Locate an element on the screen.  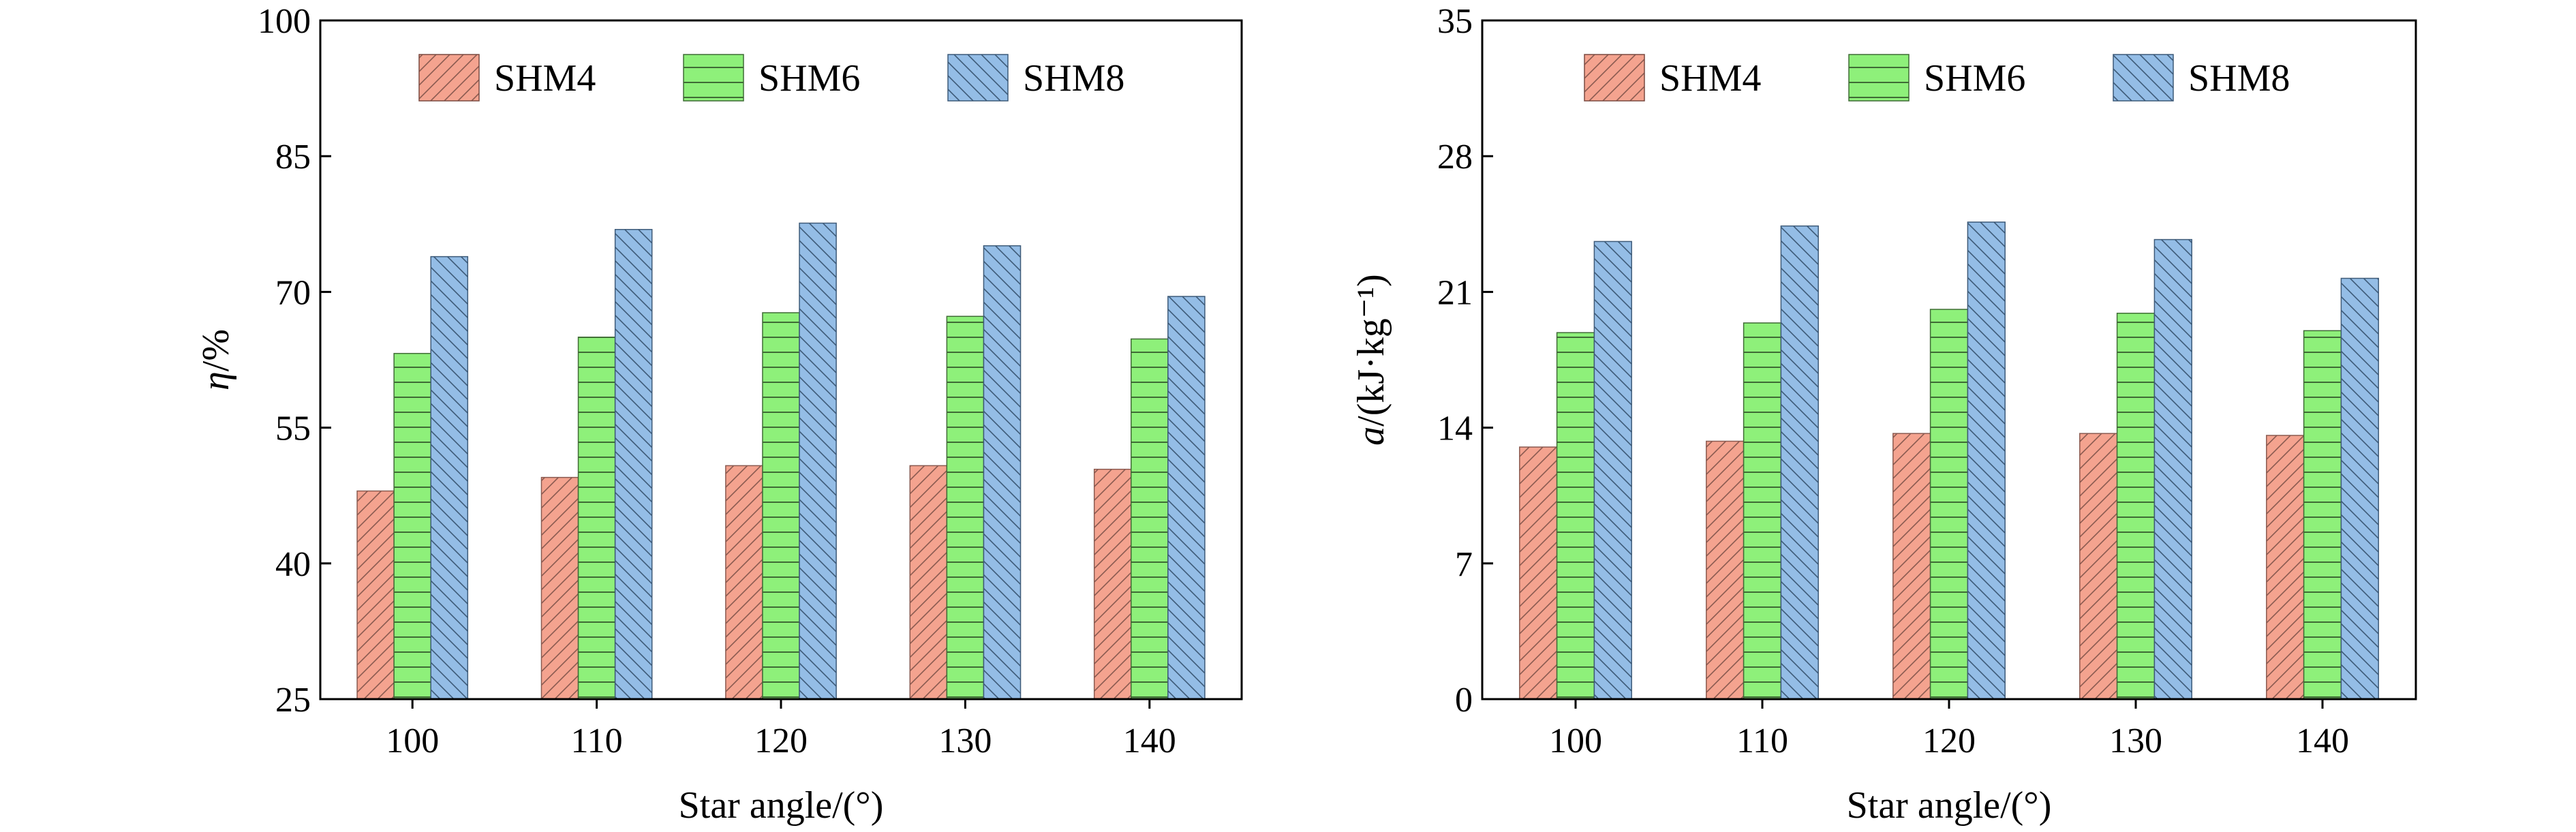
right-legend-item-shm8: SHM8 is located at coordinates (2201, 78).